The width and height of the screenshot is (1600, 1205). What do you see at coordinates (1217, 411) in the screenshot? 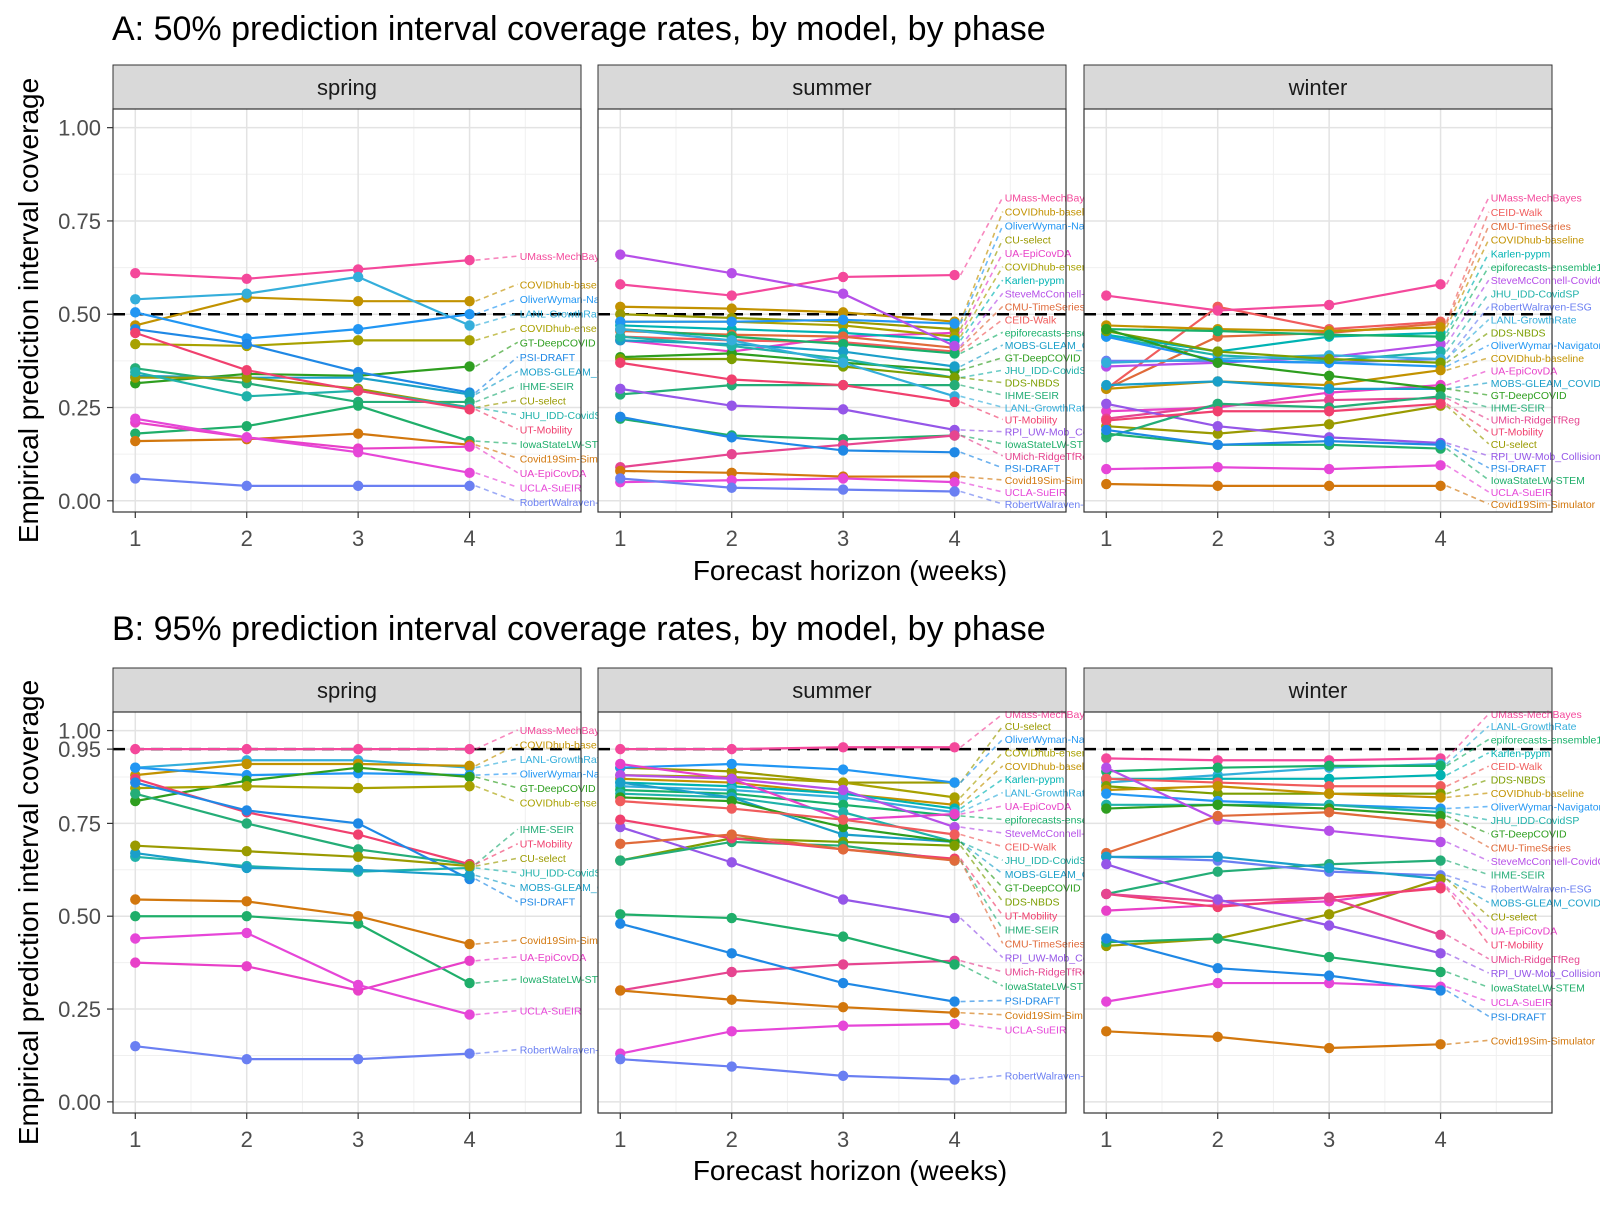
I see `data-point-UT-Mobility` at bounding box center [1217, 411].